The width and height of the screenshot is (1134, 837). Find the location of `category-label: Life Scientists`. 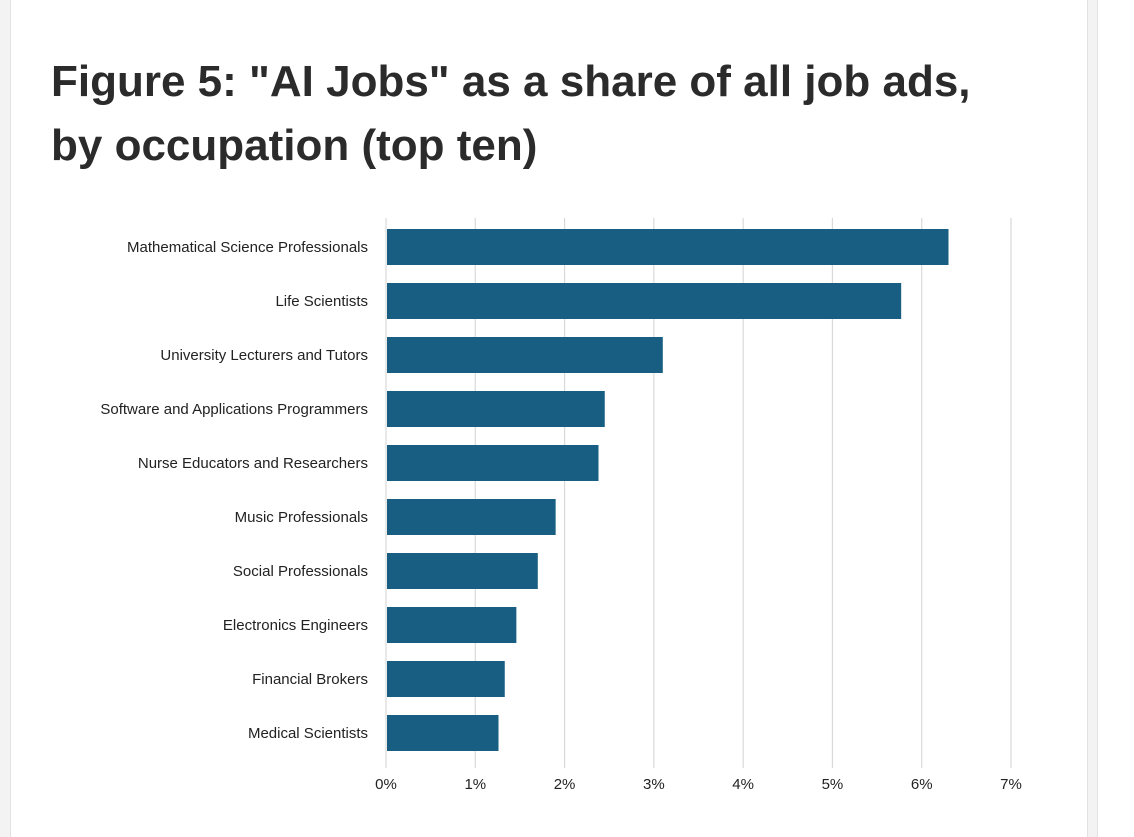

category-label: Life Scientists is located at coordinates (321, 301).